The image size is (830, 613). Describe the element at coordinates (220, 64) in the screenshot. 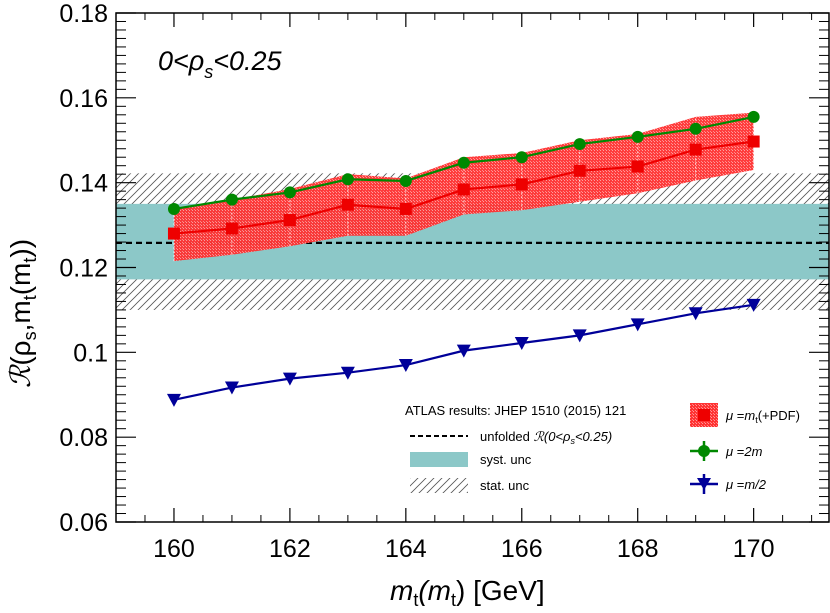

I see `region-label: 0<ρs<0.25` at that location.